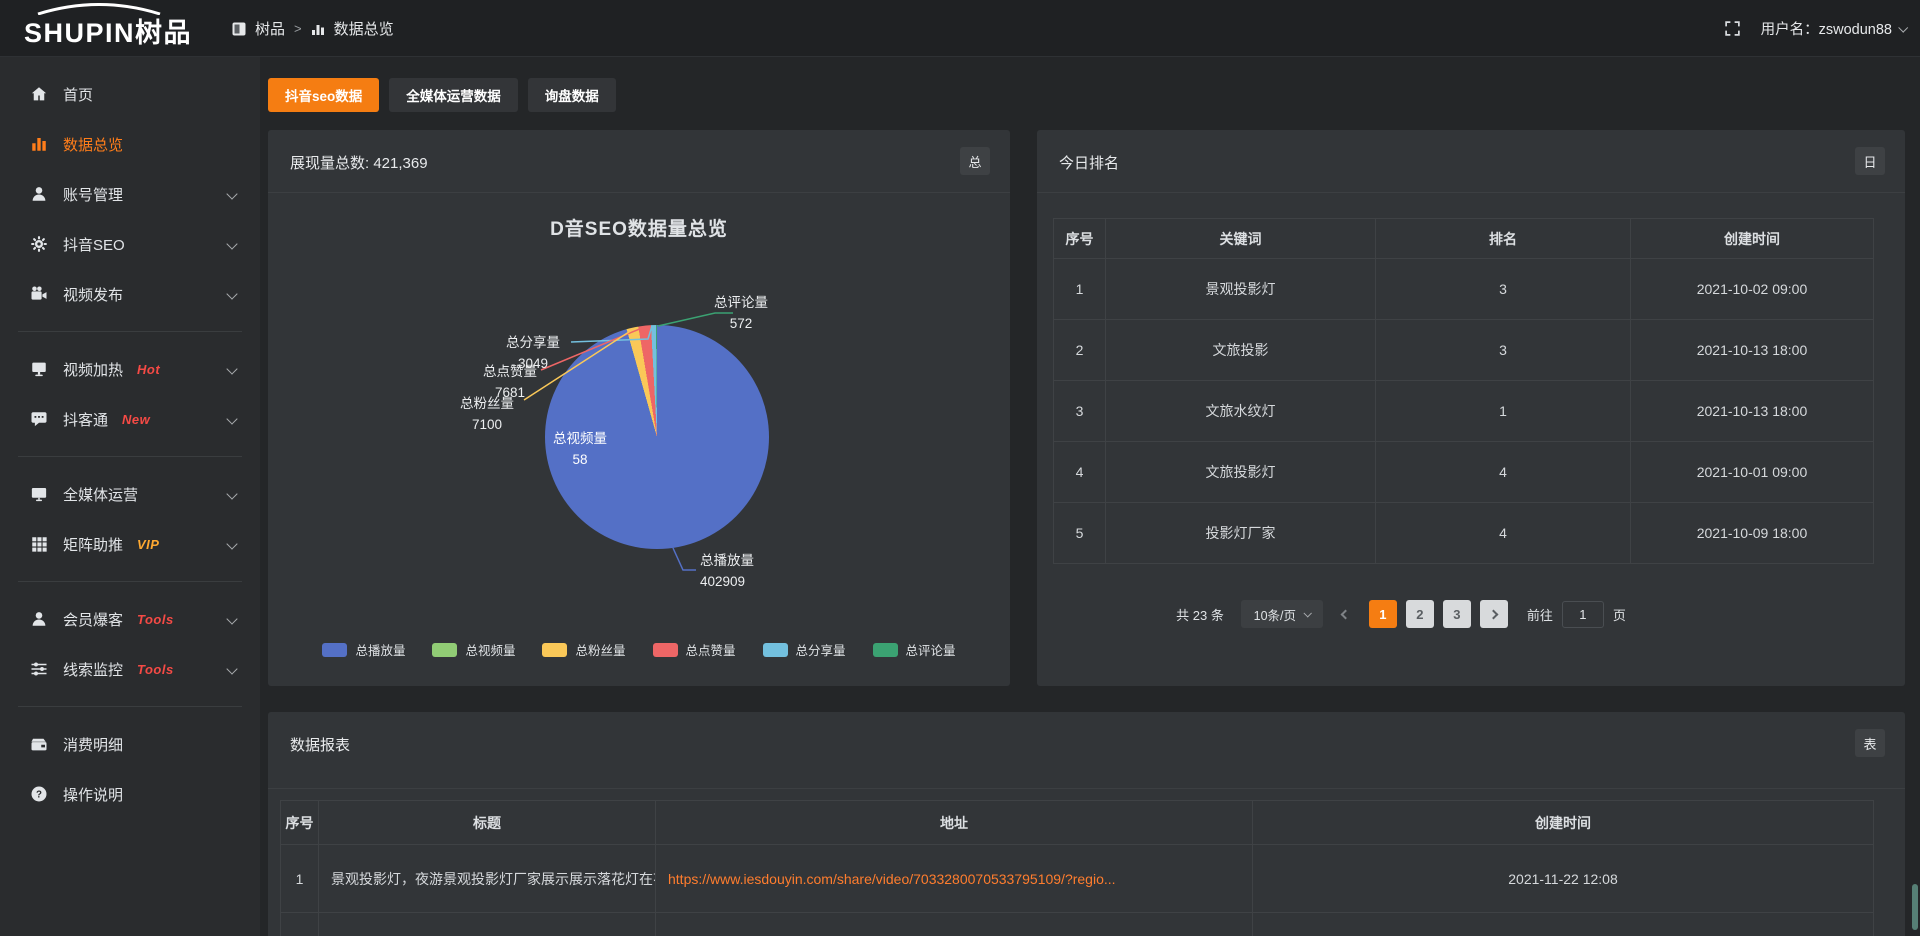 Image resolution: width=1920 pixels, height=936 pixels. What do you see at coordinates (1401, 614) in the screenshot?
I see `pagination: 共 23 条 10条/页 1 2 3 前往 页` at bounding box center [1401, 614].